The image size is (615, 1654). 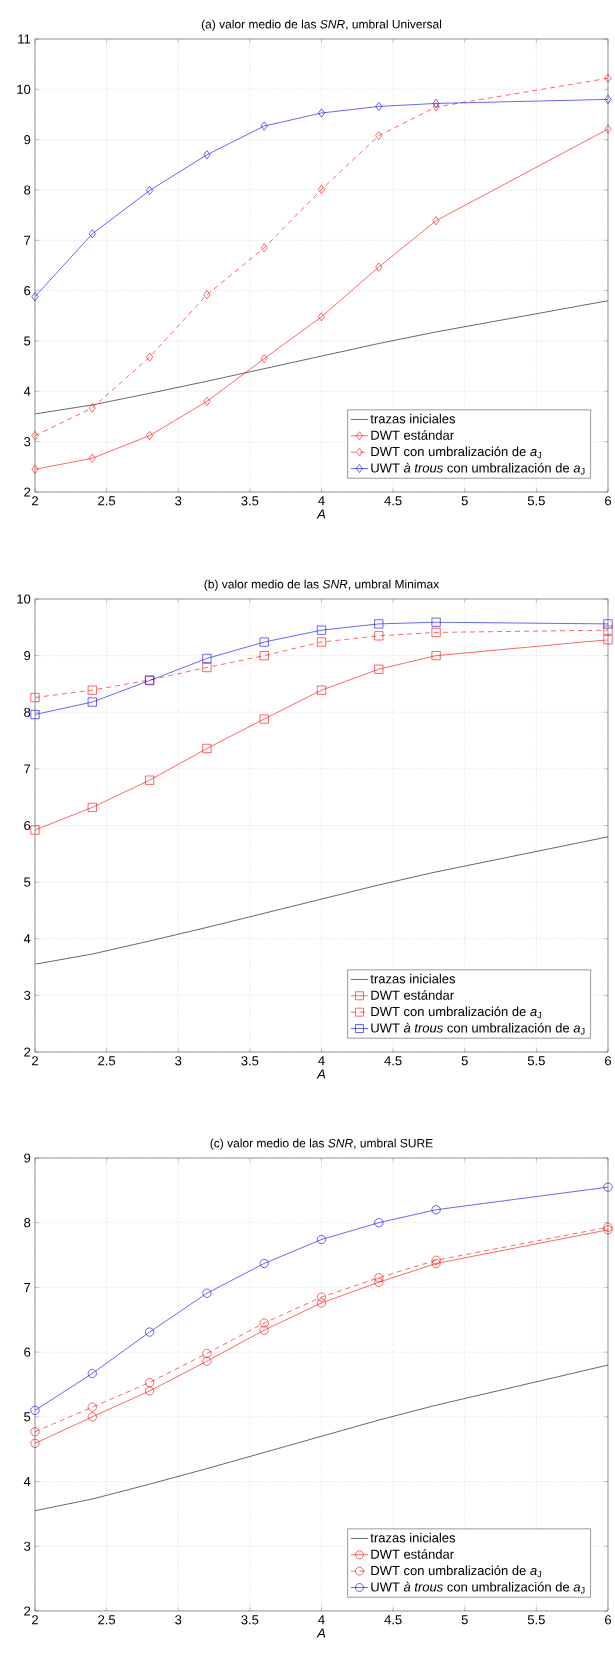 I want to click on chart-title: (a) valor medio de las SNR, umbral Universal, so click(x=321, y=25).